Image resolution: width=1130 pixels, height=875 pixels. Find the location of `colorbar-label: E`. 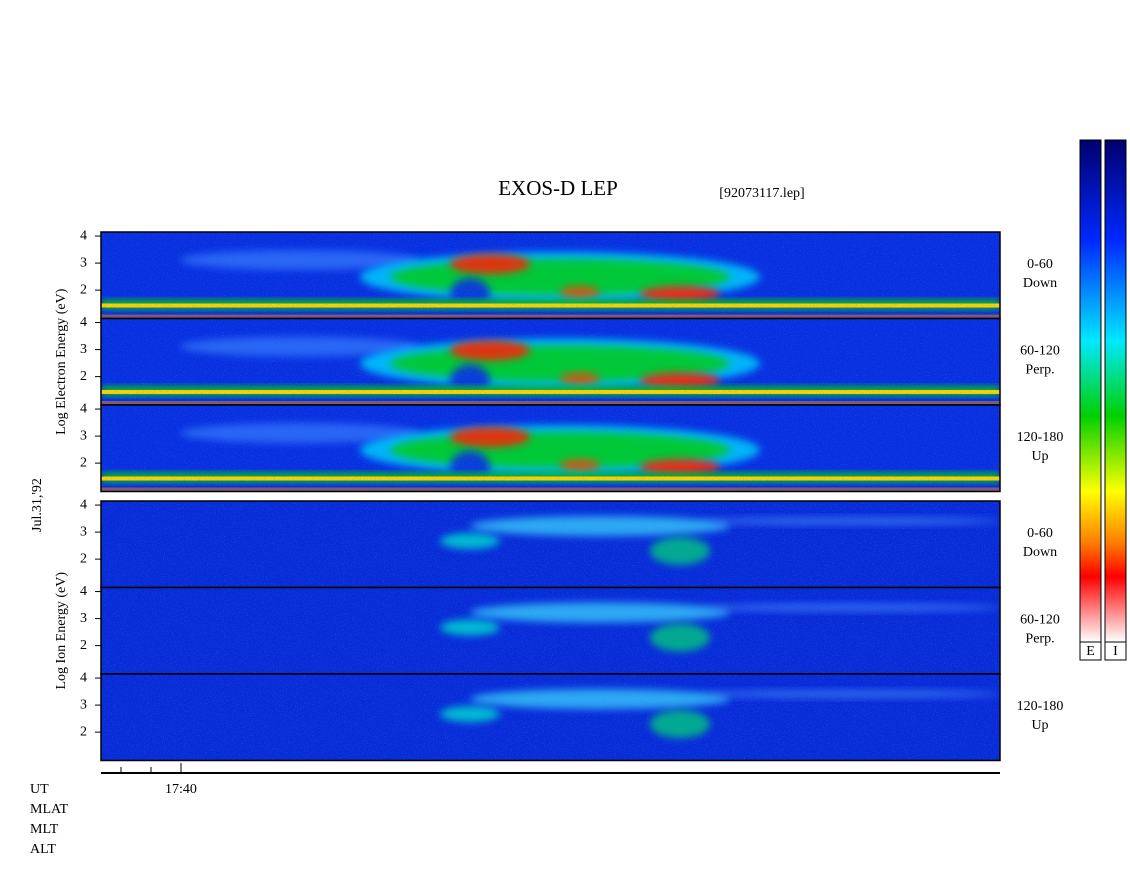

colorbar-label: E is located at coordinates (1090, 651).